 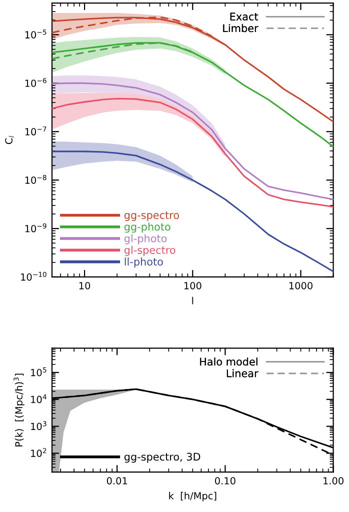 I want to click on y-tick-label: 10$^{−8}$, so click(x=35, y=179).